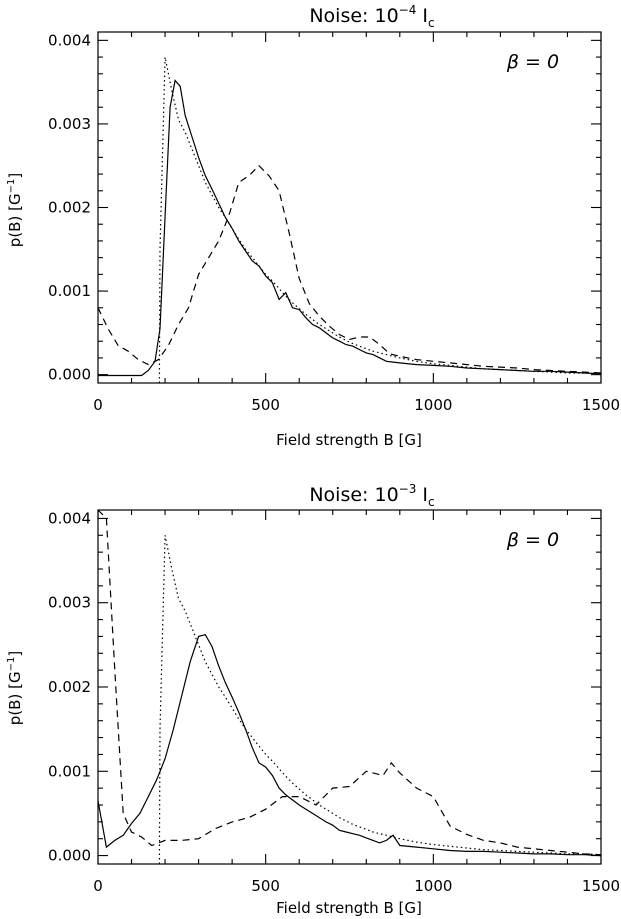 Image resolution: width=621 pixels, height=919 pixels. What do you see at coordinates (349, 440) in the screenshot?
I see `panel-top-xlabel: Field strength B [G]` at bounding box center [349, 440].